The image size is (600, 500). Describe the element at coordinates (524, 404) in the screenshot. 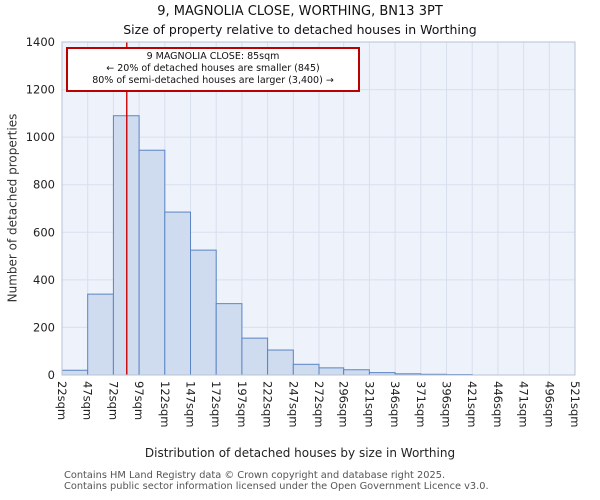

I see `x-tick-label: 471sqm` at that location.